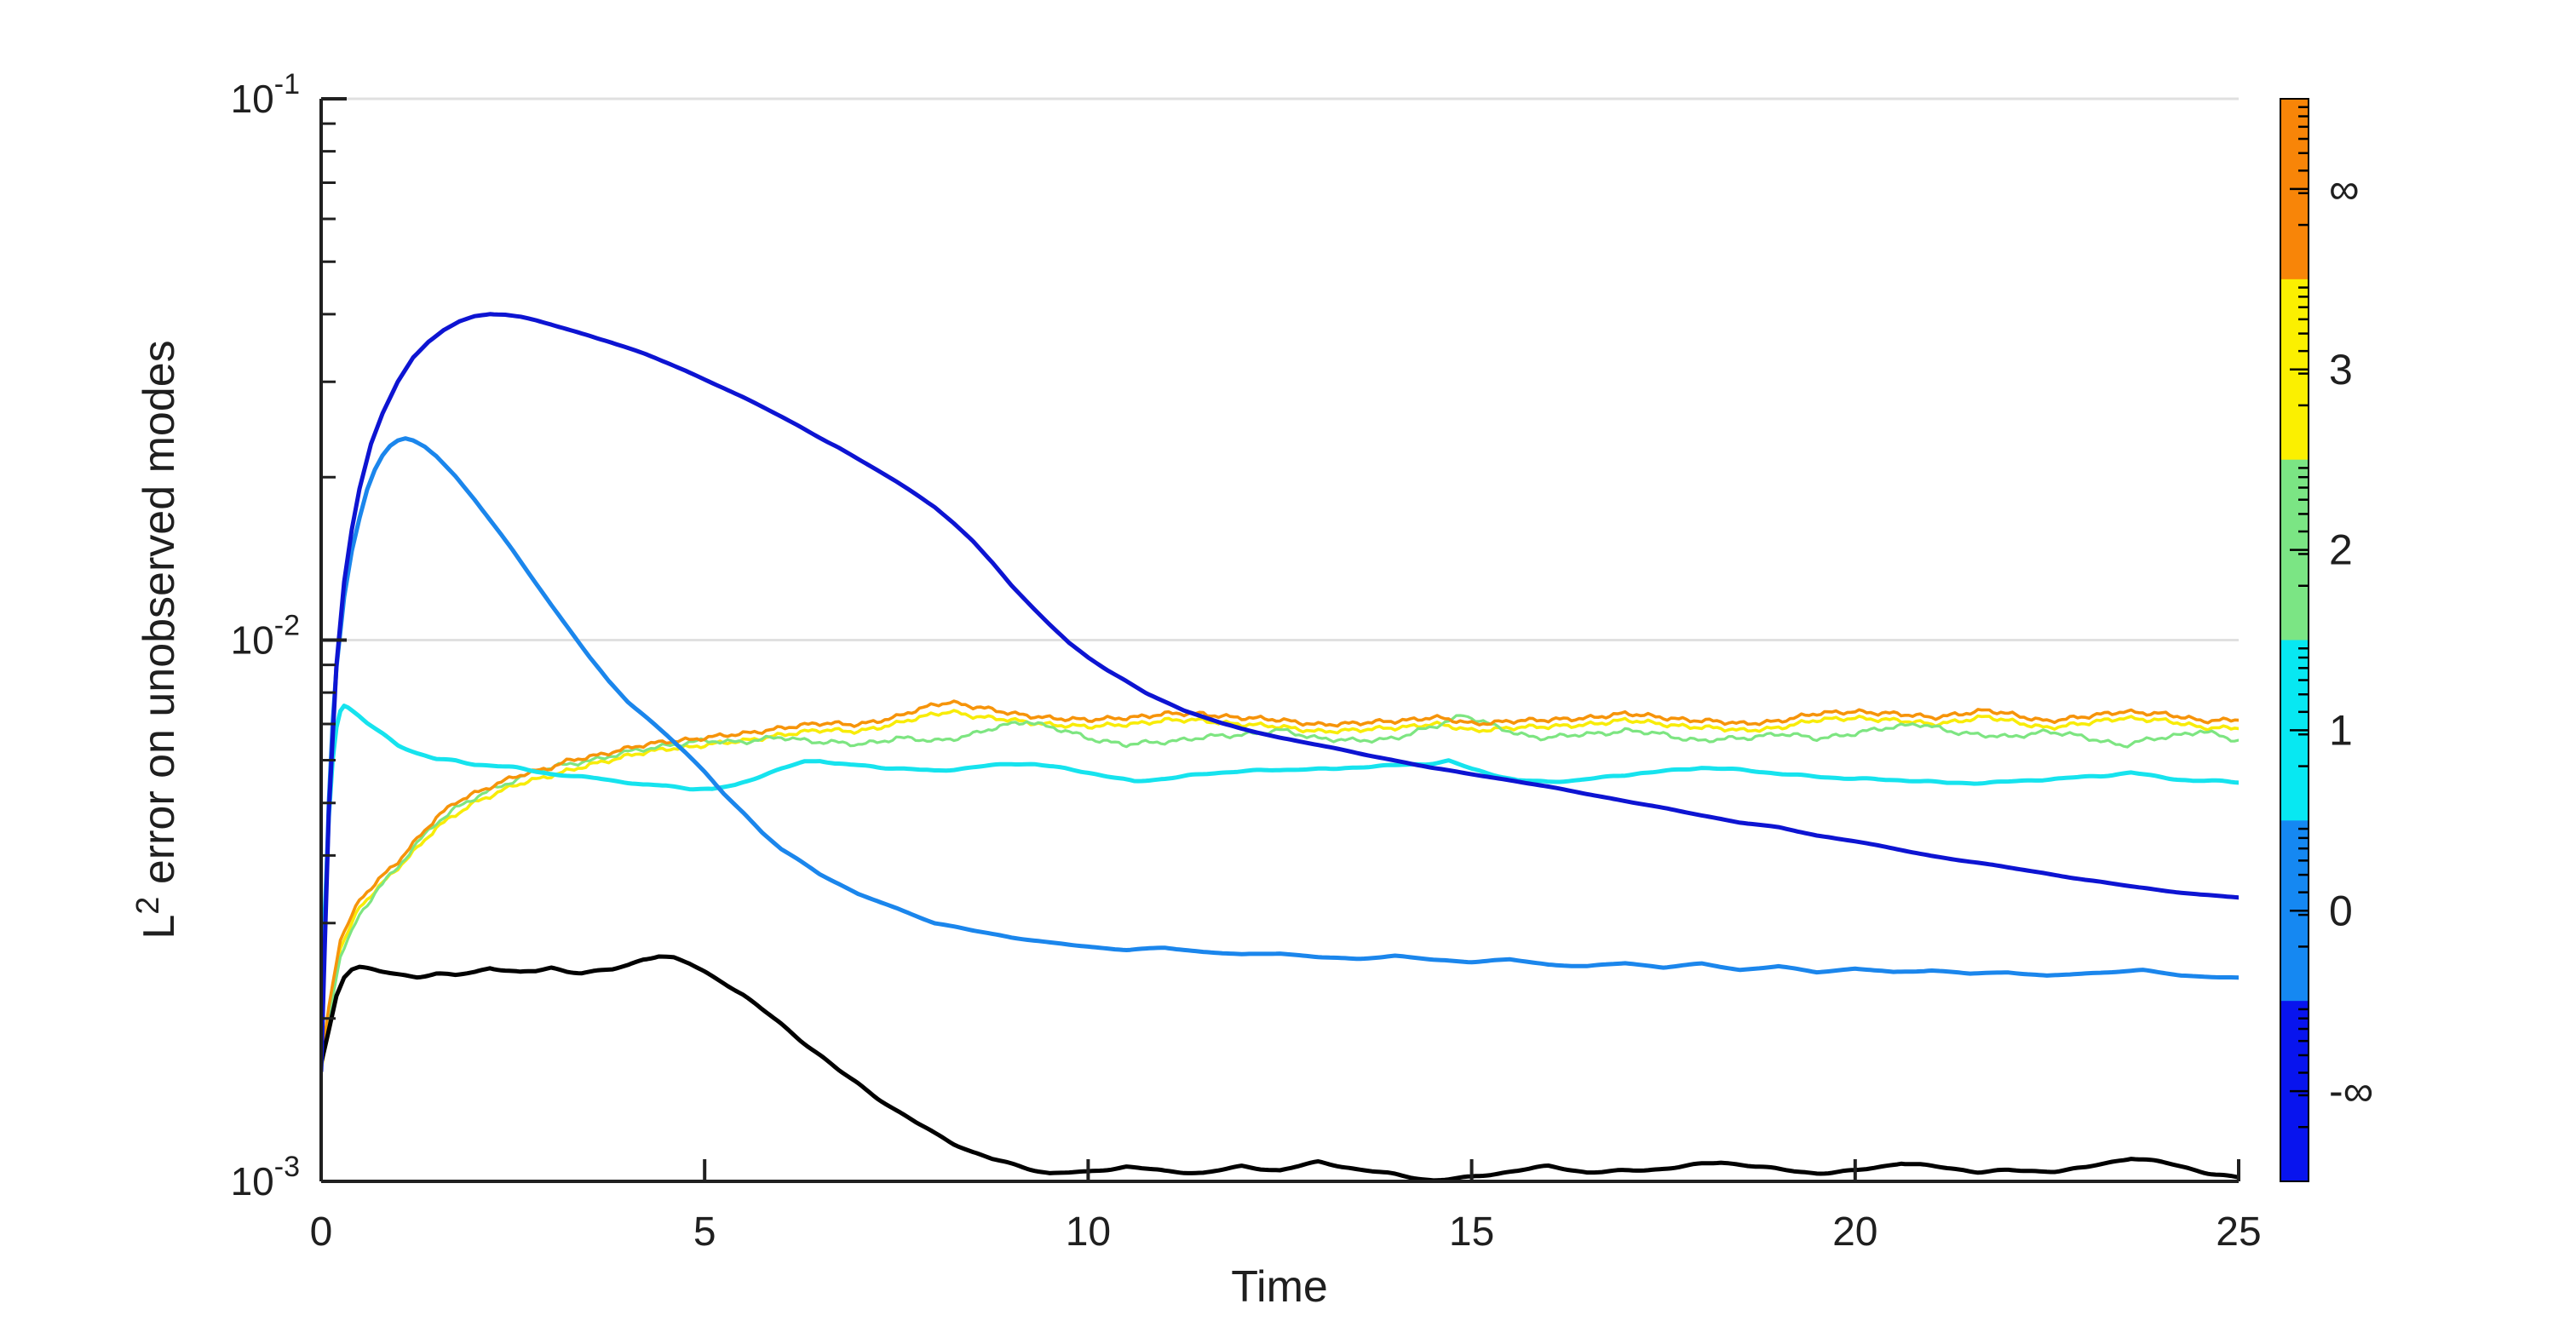 The height and width of the screenshot is (1327, 2576). I want to click on y-axis-label-rest: error on unobserved modes, so click(159, 618).